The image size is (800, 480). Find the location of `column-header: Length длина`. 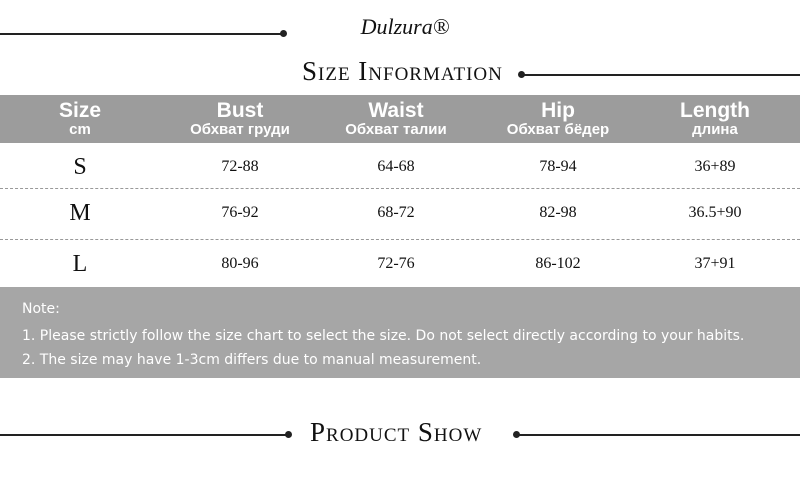

column-header: Length длина is located at coordinates (715, 119).